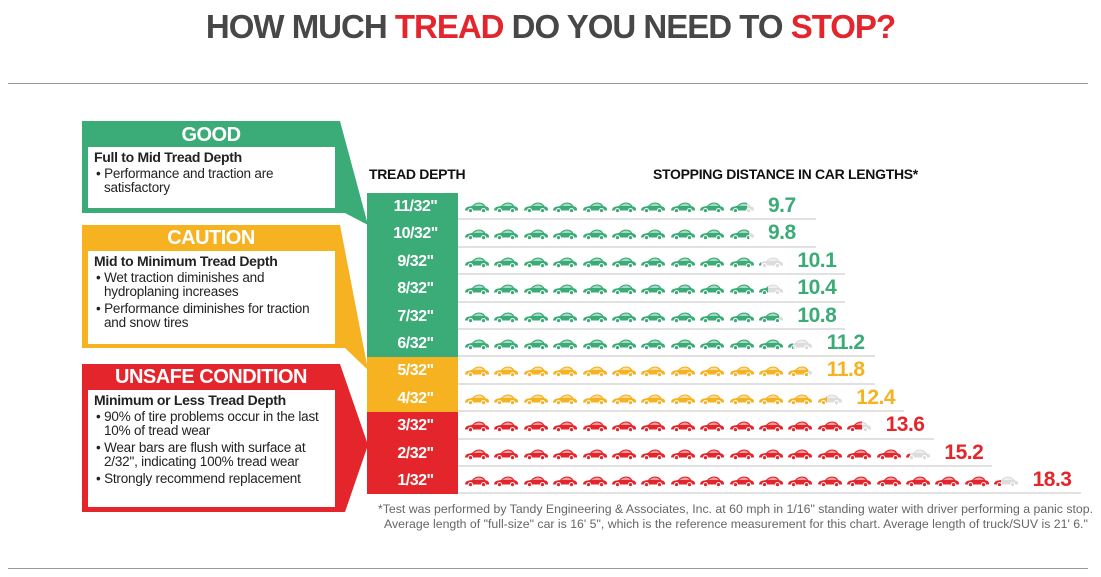  Describe the element at coordinates (412, 207) in the screenshot. I see `tick-label: 11/32"` at that location.